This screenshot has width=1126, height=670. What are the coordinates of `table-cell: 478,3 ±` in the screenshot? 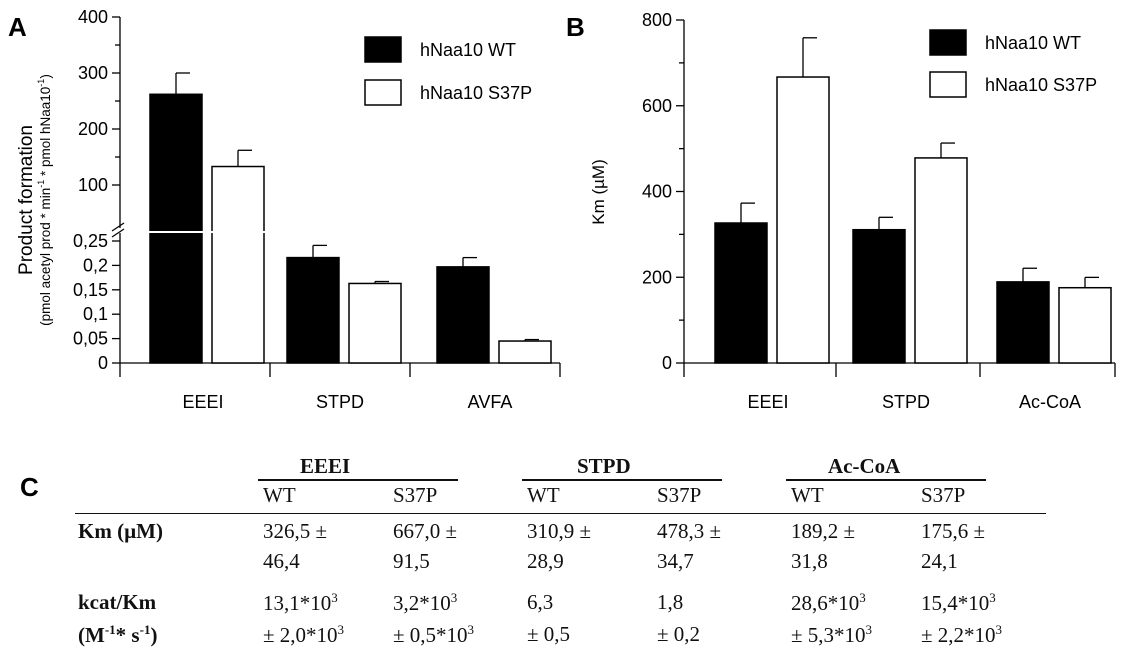 It's located at (689, 531).